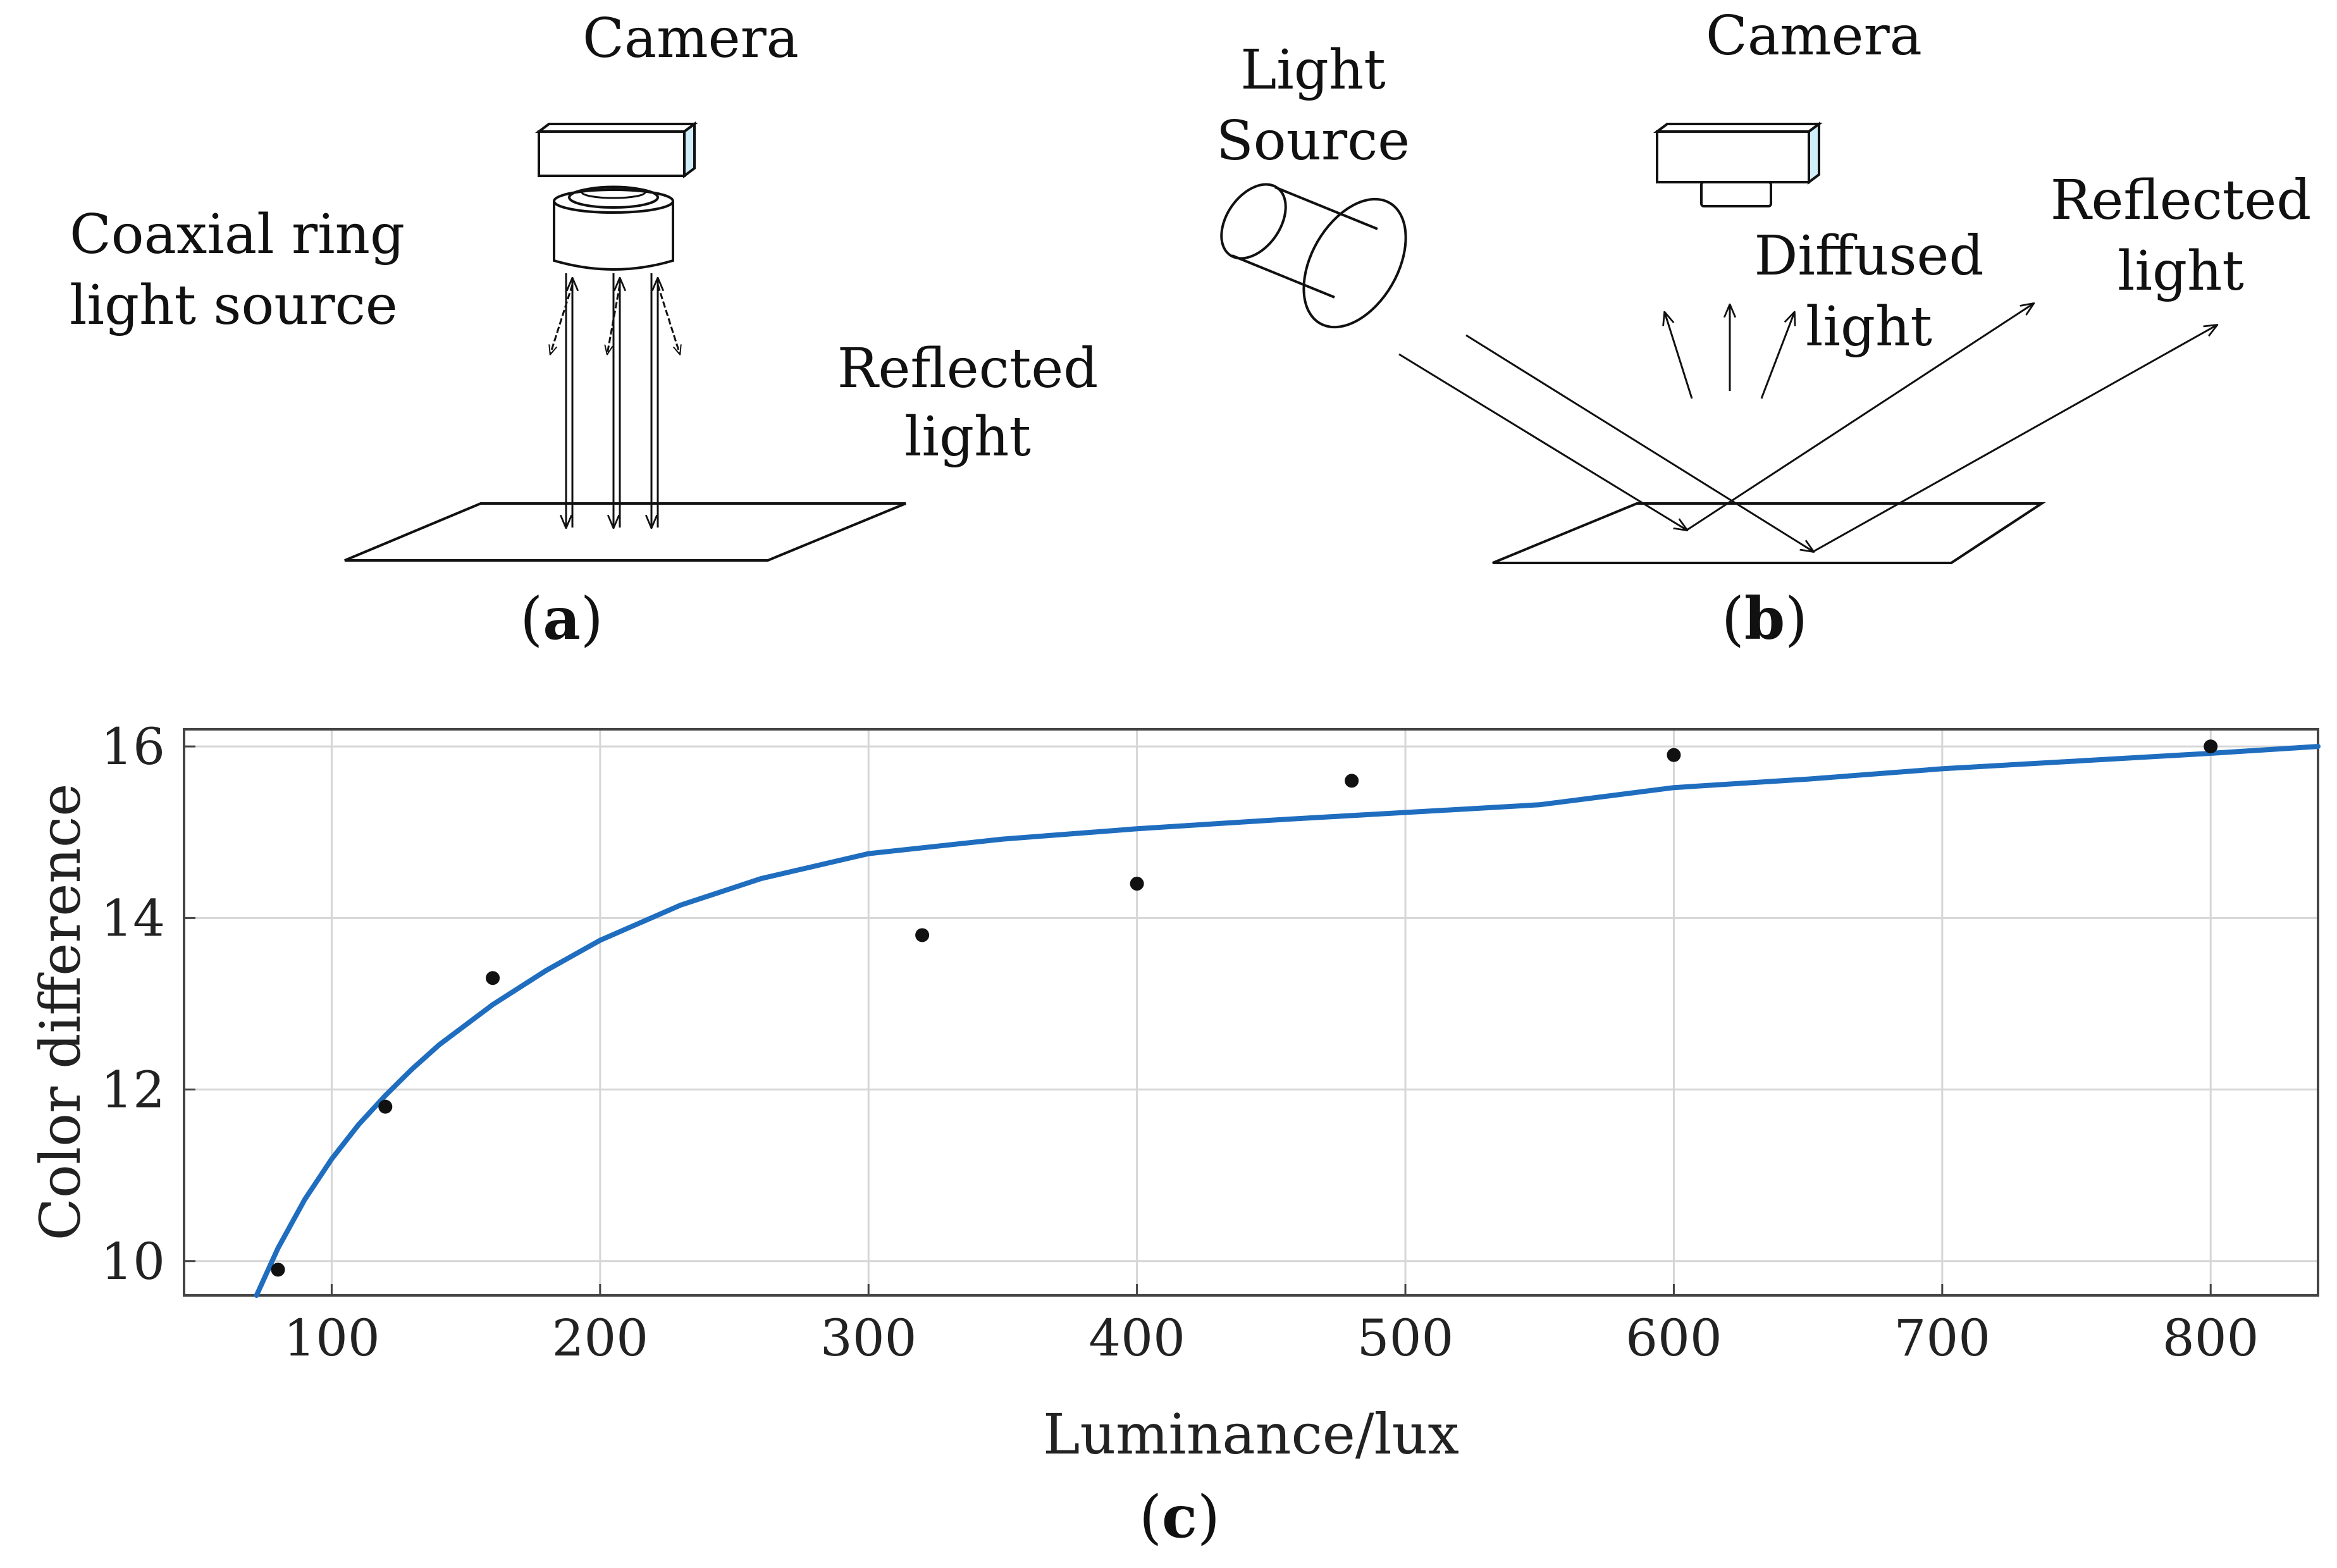  I want to click on x-tick-label: 700, so click(1942, 1338).